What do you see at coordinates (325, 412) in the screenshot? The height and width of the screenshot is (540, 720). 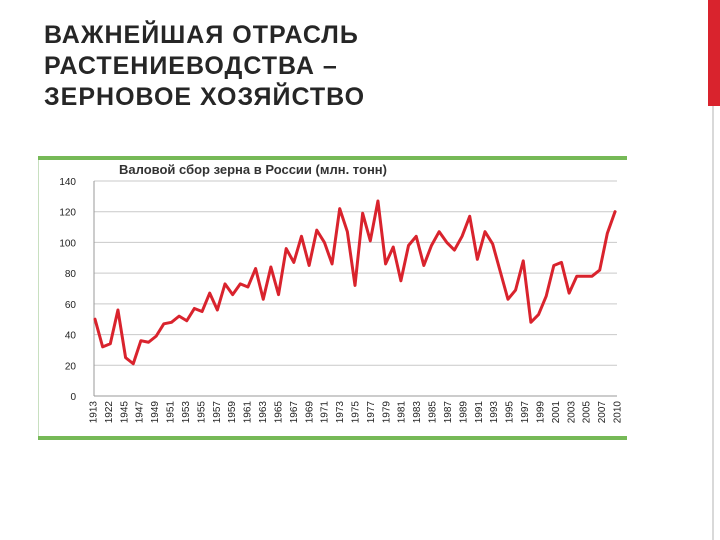 I see `x-tick-label: 1971` at bounding box center [325, 412].